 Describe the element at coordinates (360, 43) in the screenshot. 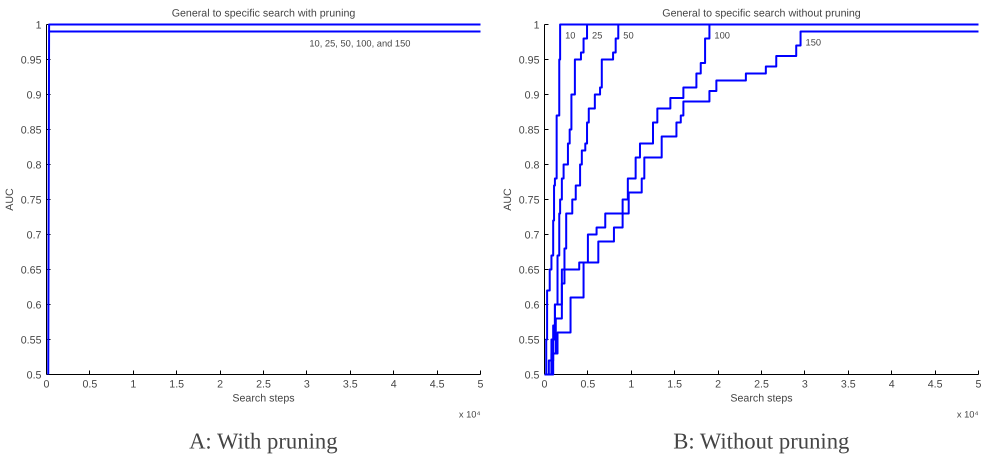

I see `annotation: 10, 25, 50, 100, and 150` at that location.